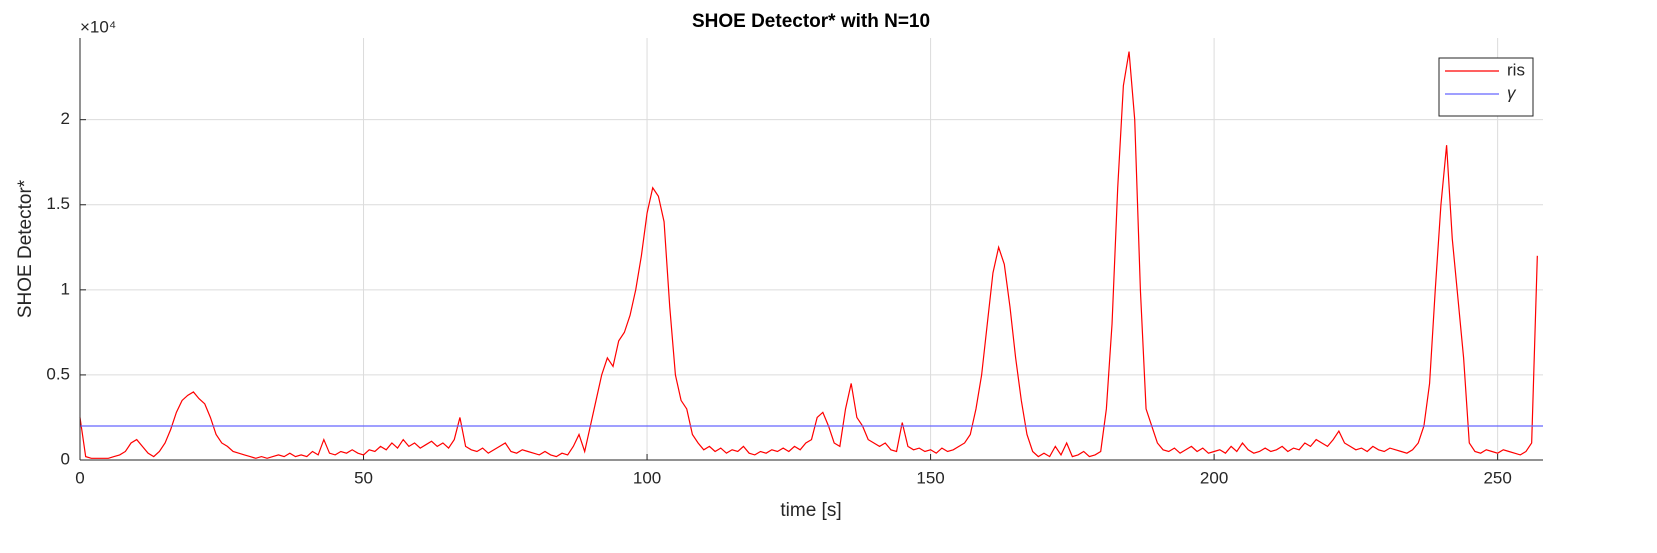 This screenshot has height=553, width=1657. Describe the element at coordinates (1214, 477) in the screenshot. I see `x-tick-label: 200` at that location.